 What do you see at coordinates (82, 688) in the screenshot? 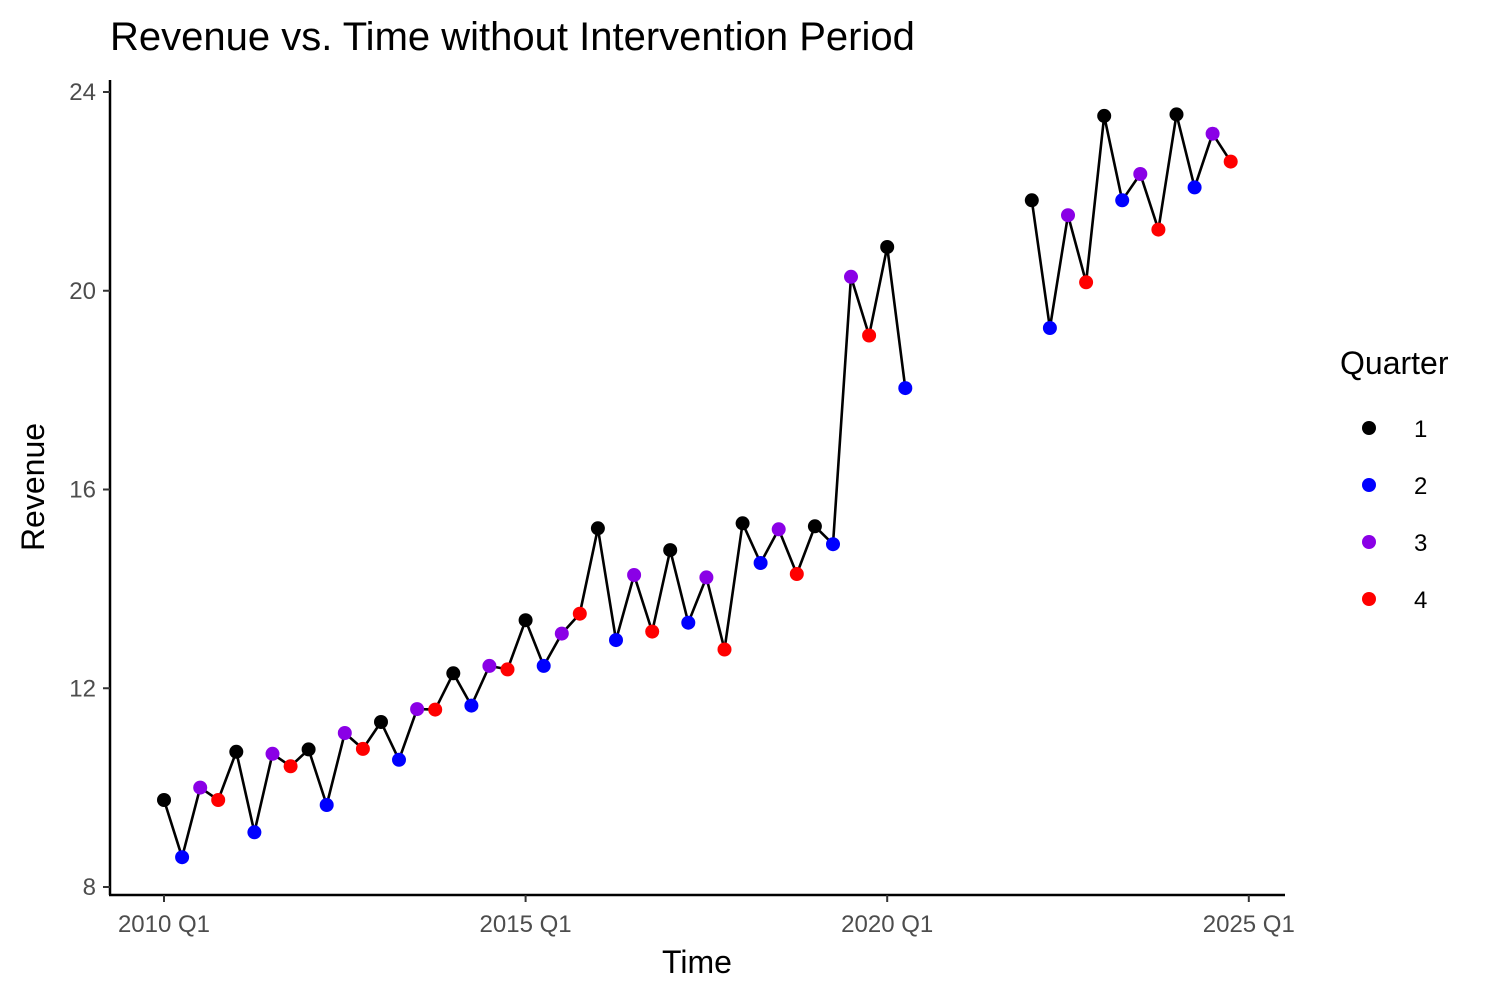
I see `y-tick-label: 12` at bounding box center [82, 688].